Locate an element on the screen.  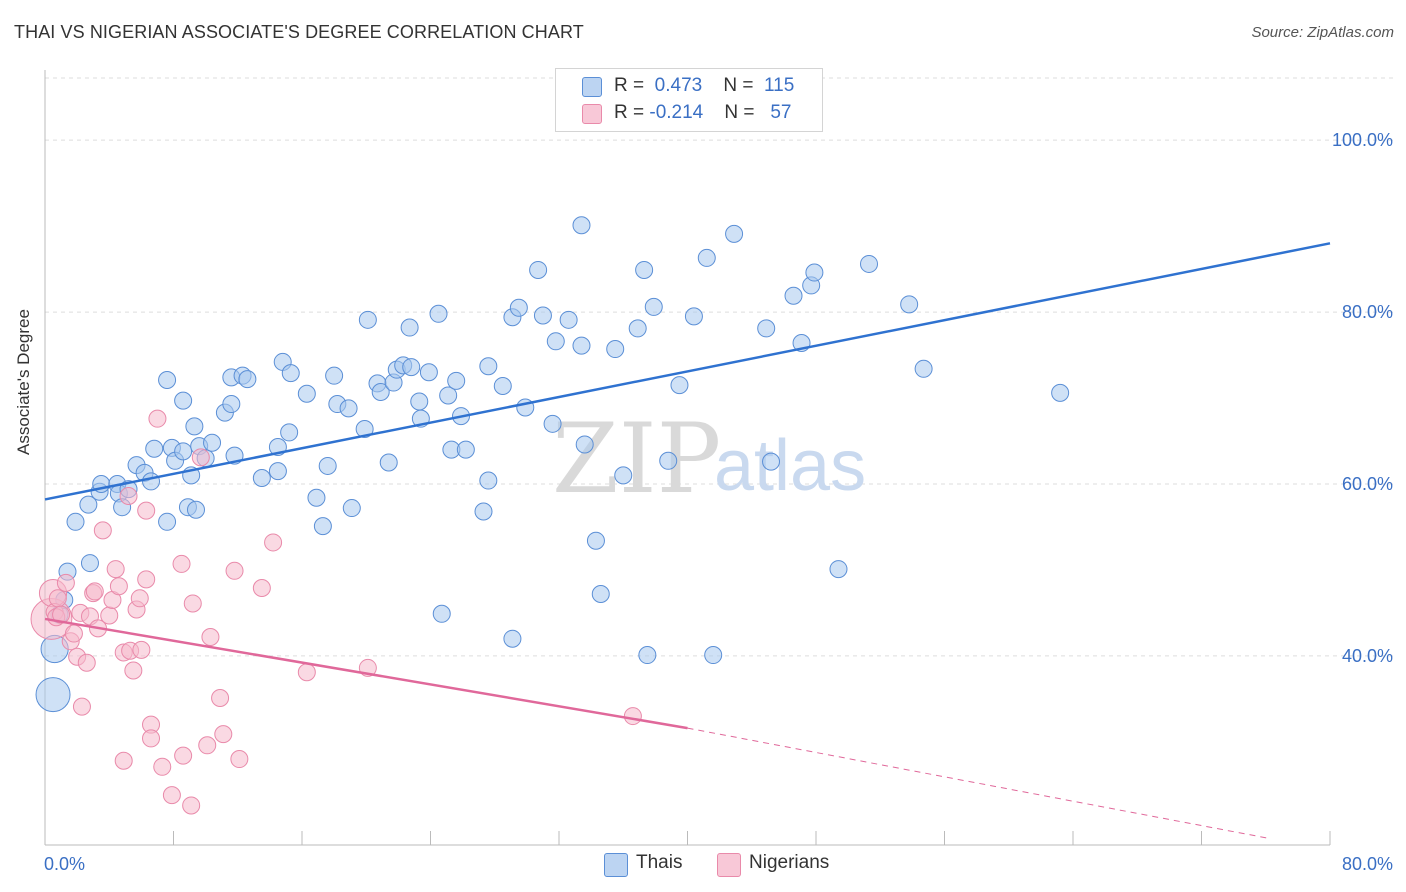
legend-row-nigerian: R = -0.214 N = 57 is located at coordinates (686, 114).